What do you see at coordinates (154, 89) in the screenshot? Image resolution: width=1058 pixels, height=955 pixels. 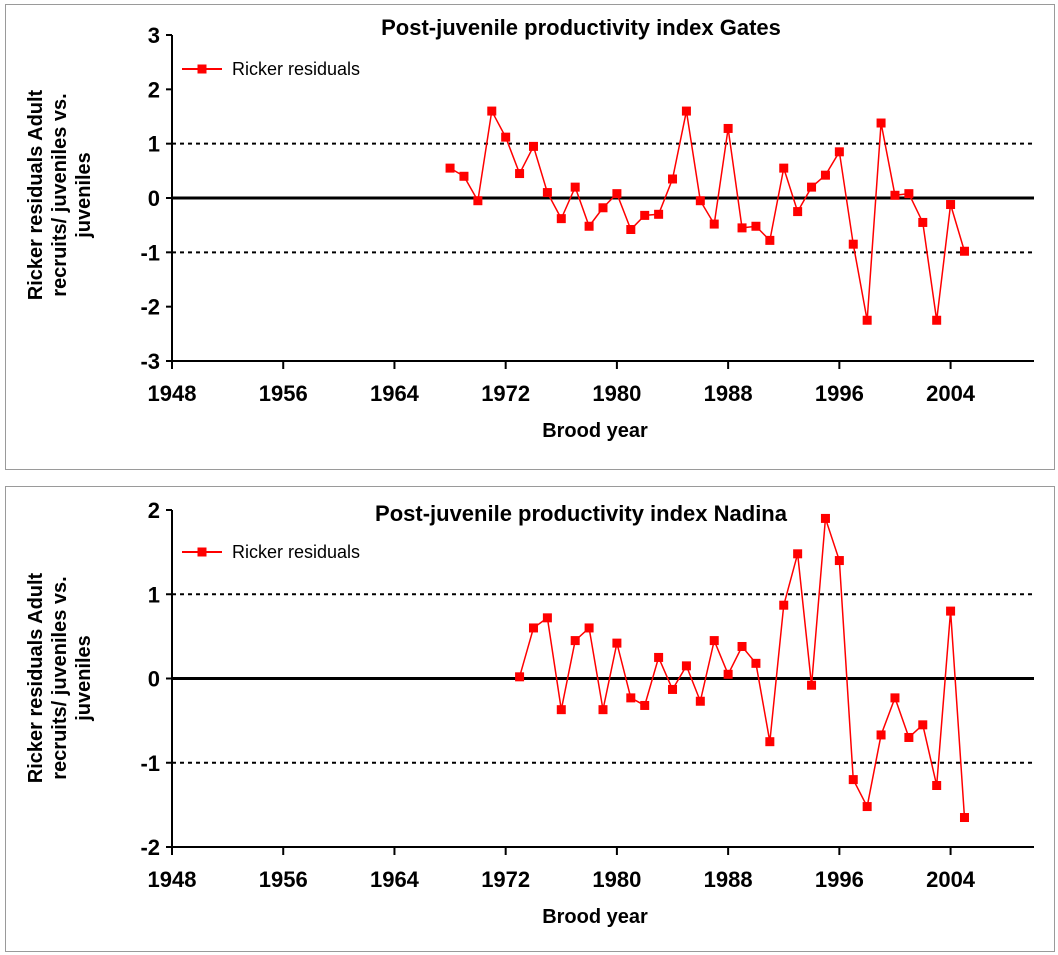 I see `y-tick-label: 2` at bounding box center [154, 89].